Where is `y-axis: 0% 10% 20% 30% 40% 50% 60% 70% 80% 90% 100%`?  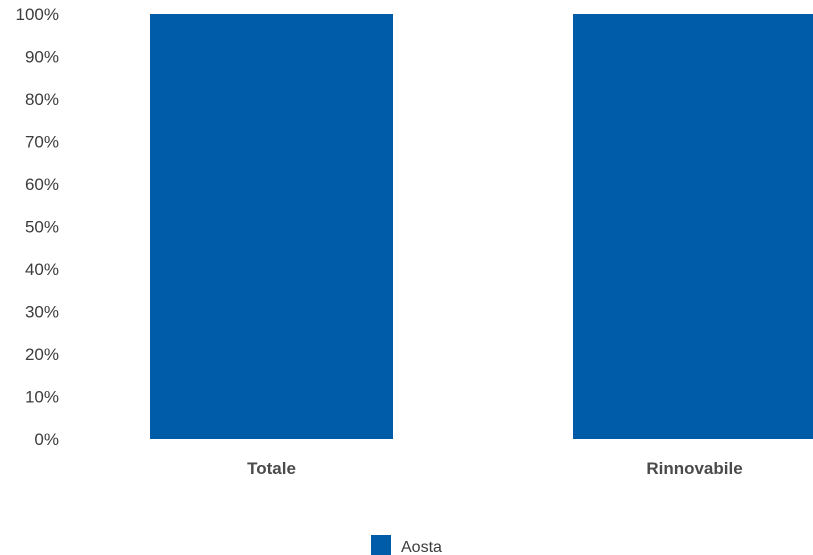
y-axis: 0% 10% 20% 30% 40% 50% 60% 70% 80% 90% 100% is located at coordinates (37, 227).